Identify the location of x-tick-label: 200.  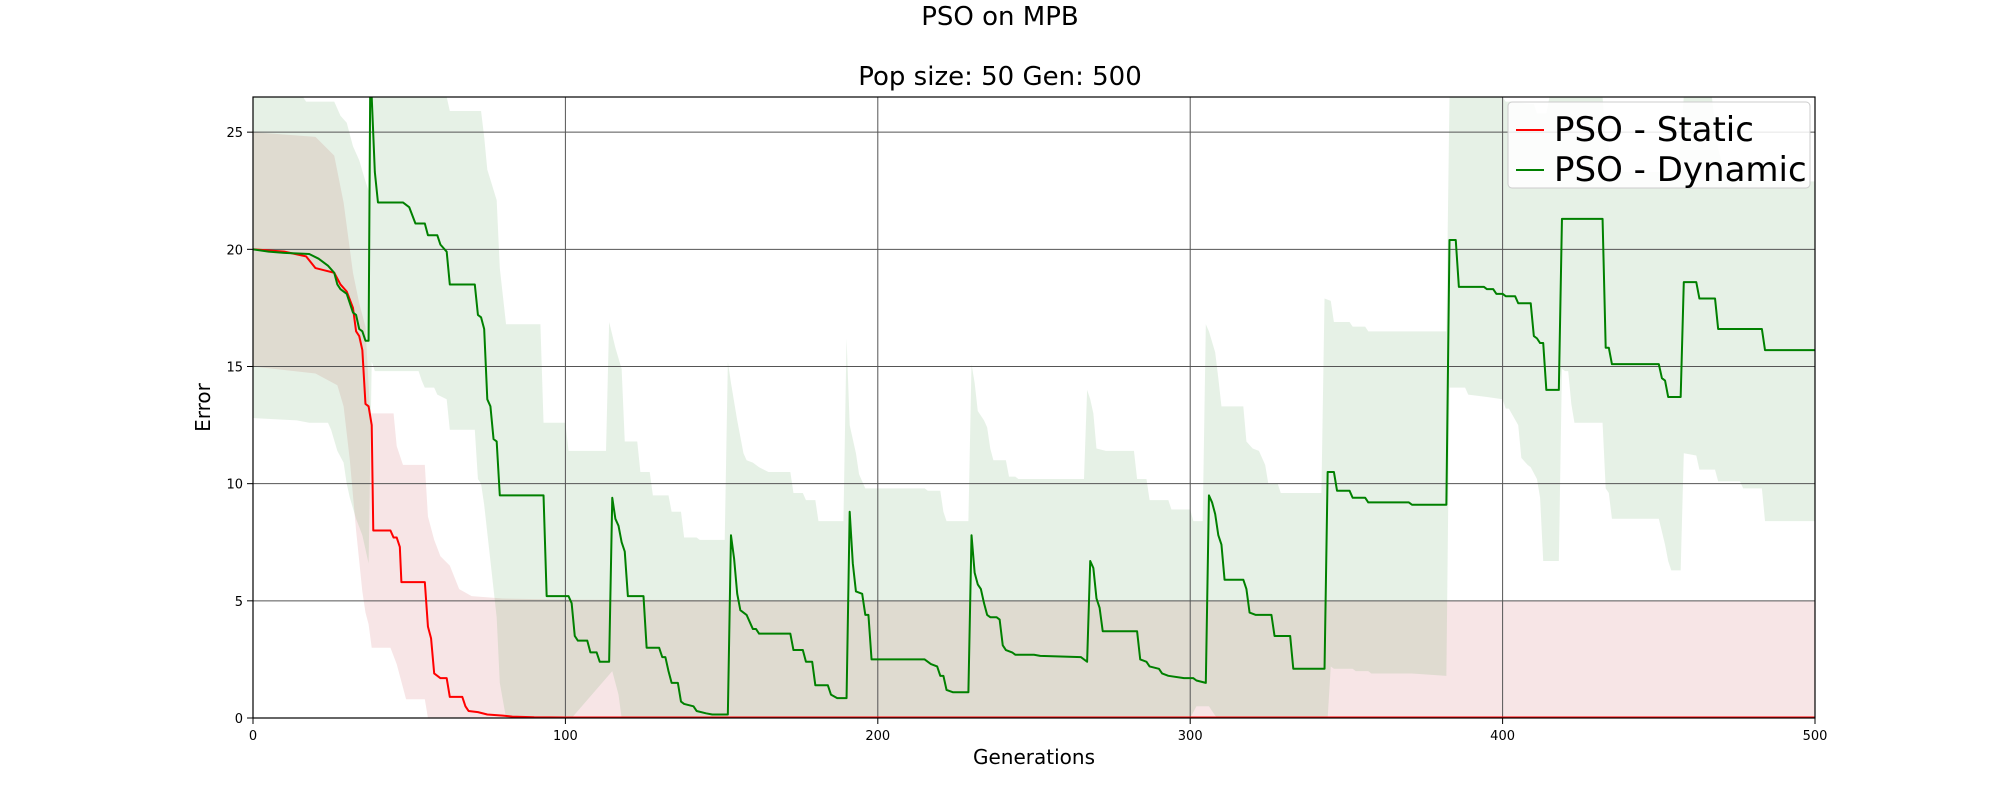
(877, 736).